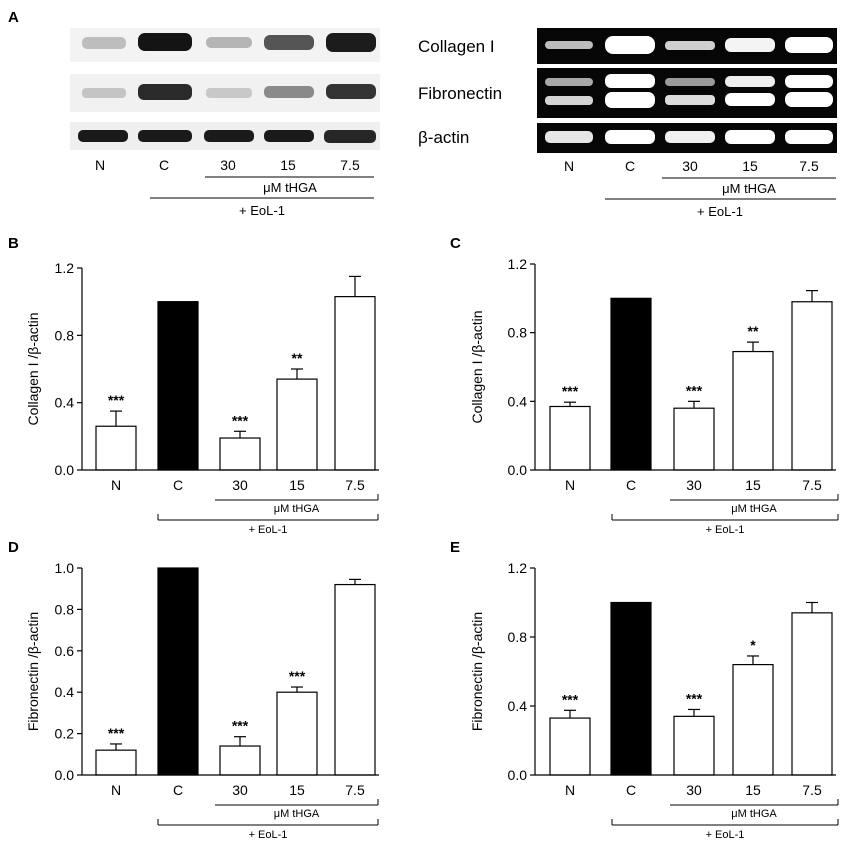  What do you see at coordinates (753, 645) in the screenshot?
I see `significance-marker: *` at bounding box center [753, 645].